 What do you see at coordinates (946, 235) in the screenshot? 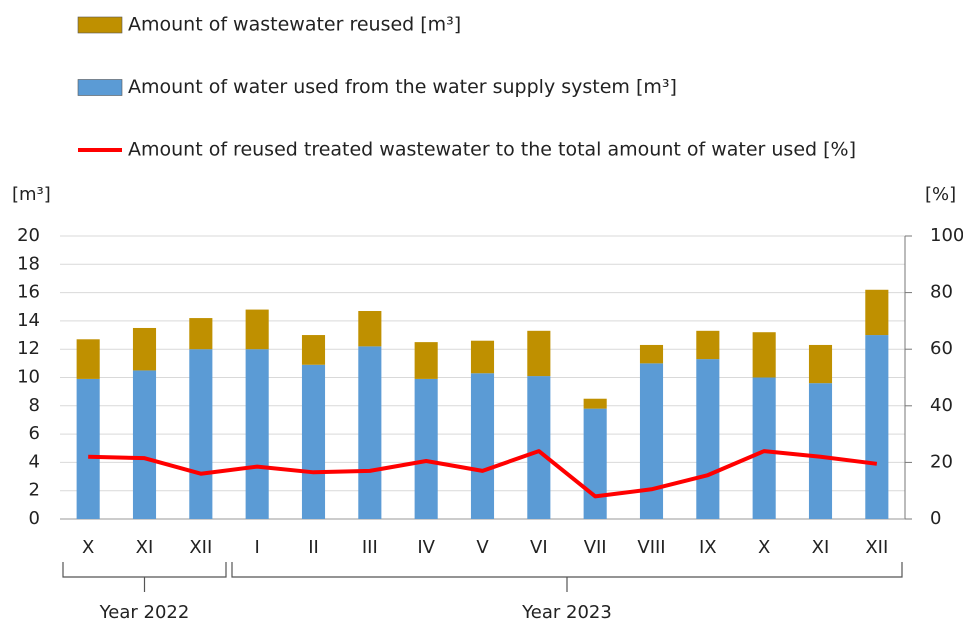
I see `y2-tick-label: 100` at bounding box center [946, 235].